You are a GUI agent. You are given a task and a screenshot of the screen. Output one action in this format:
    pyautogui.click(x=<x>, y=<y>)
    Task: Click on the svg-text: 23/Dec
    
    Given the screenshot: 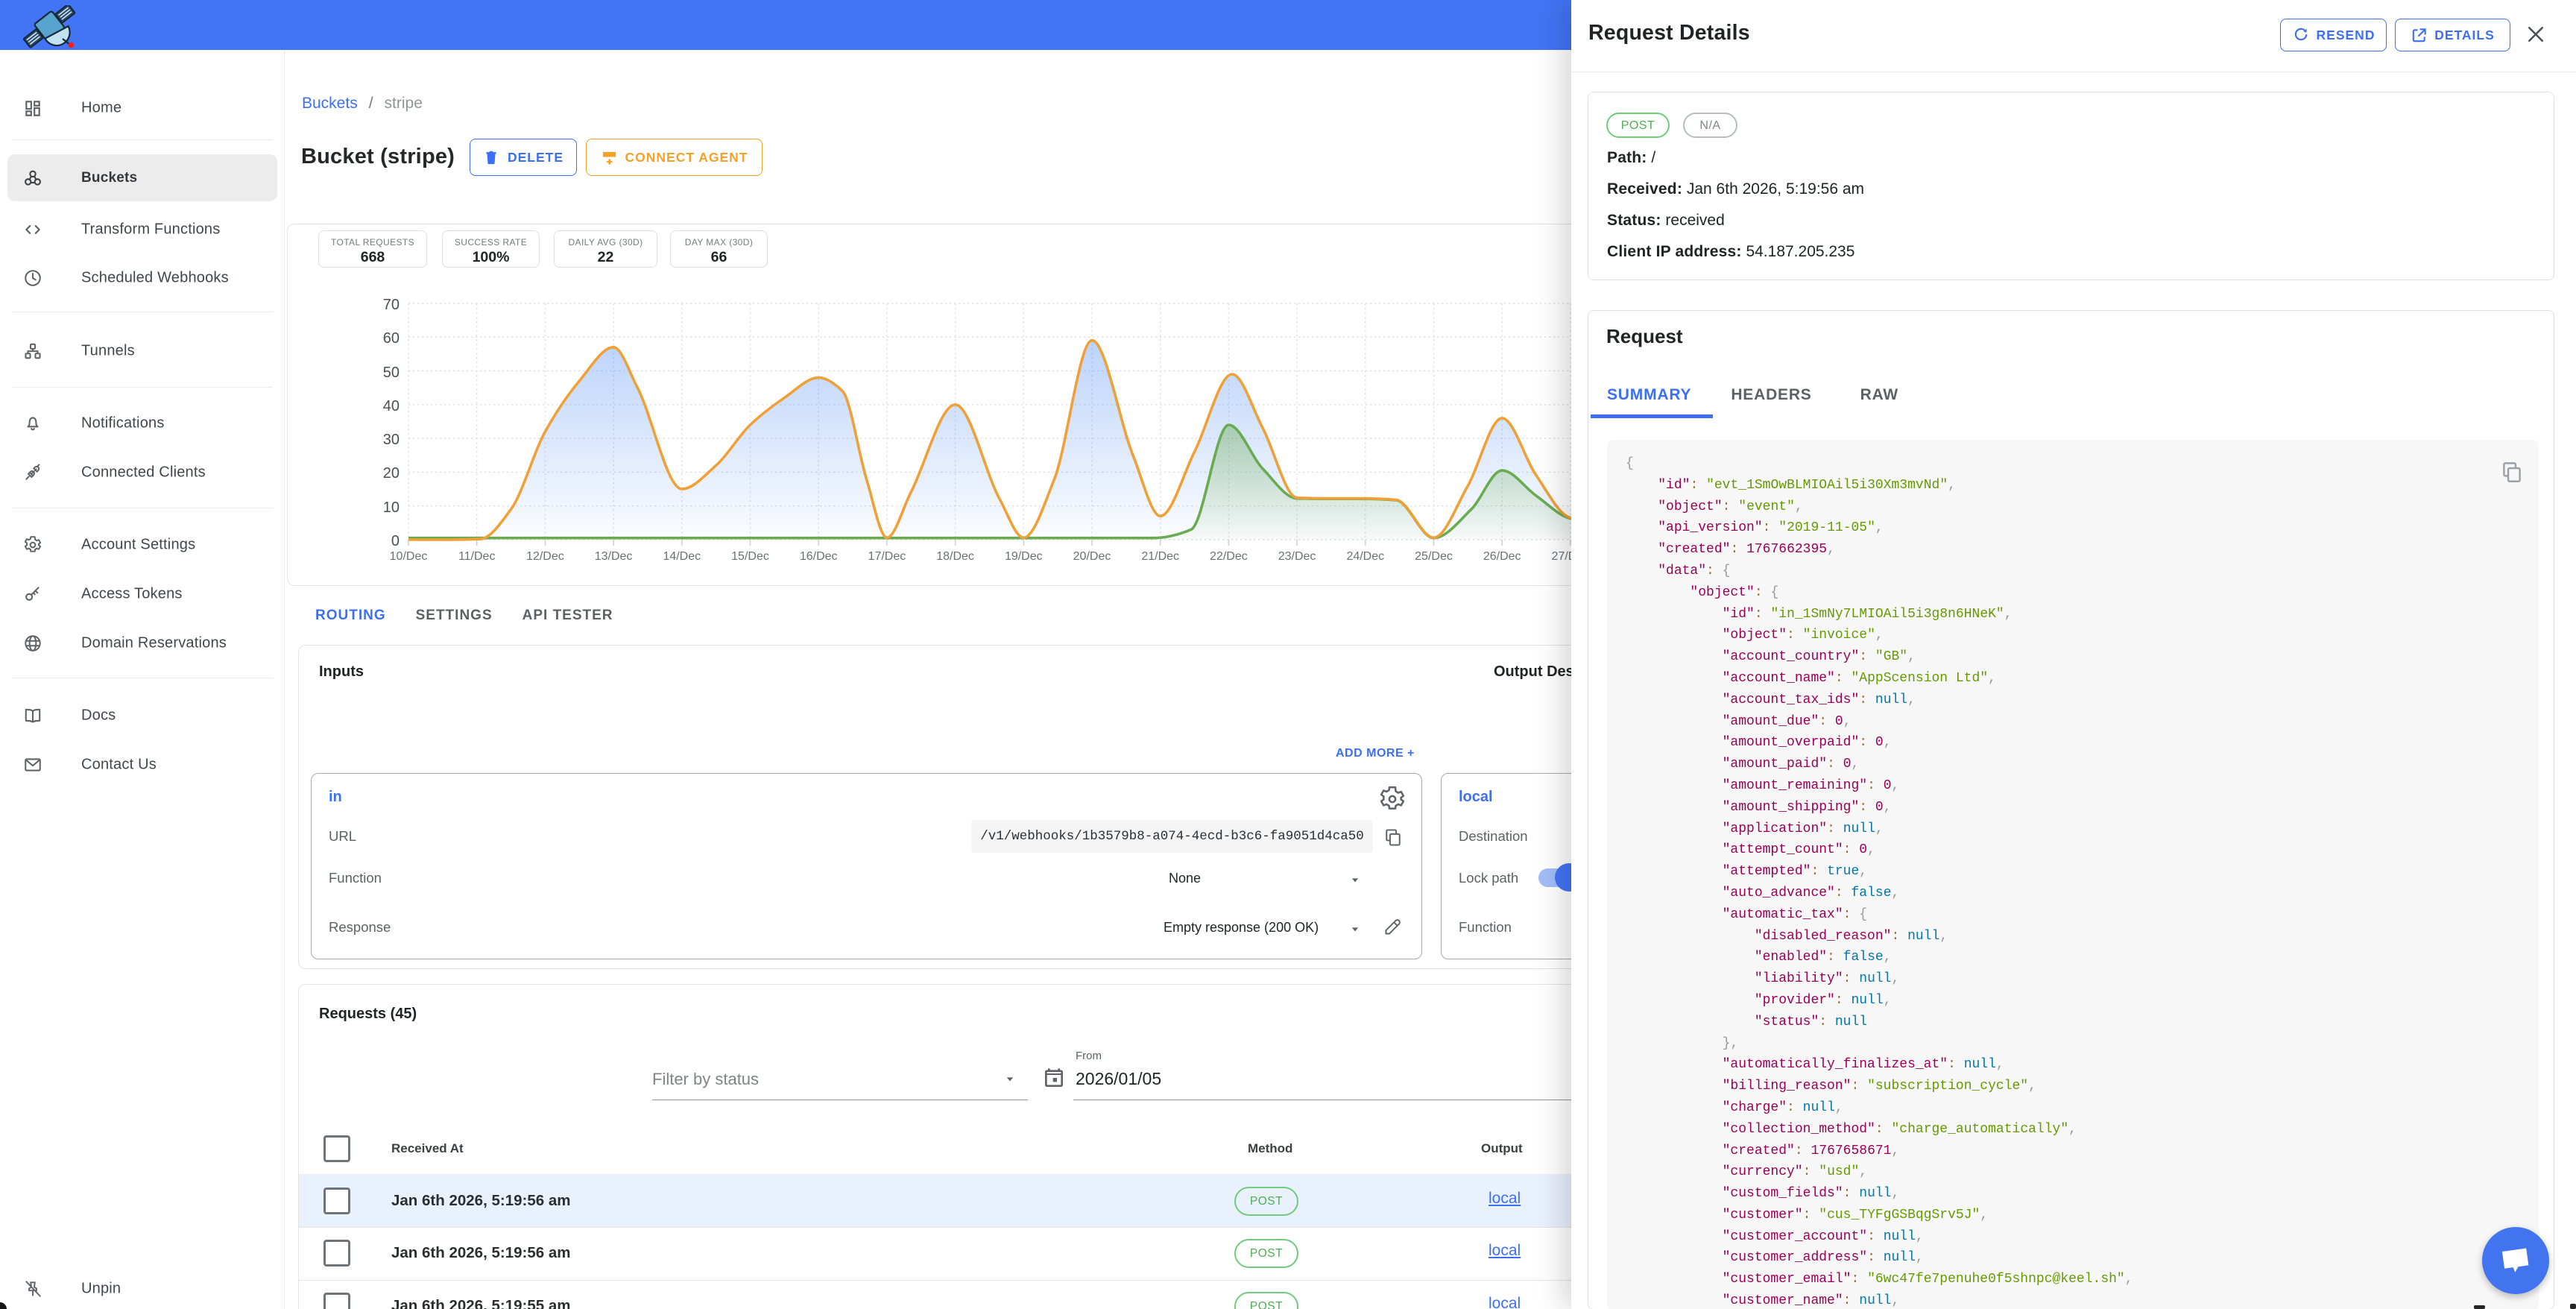 What is the action you would take?
    pyautogui.click(x=1297, y=556)
    